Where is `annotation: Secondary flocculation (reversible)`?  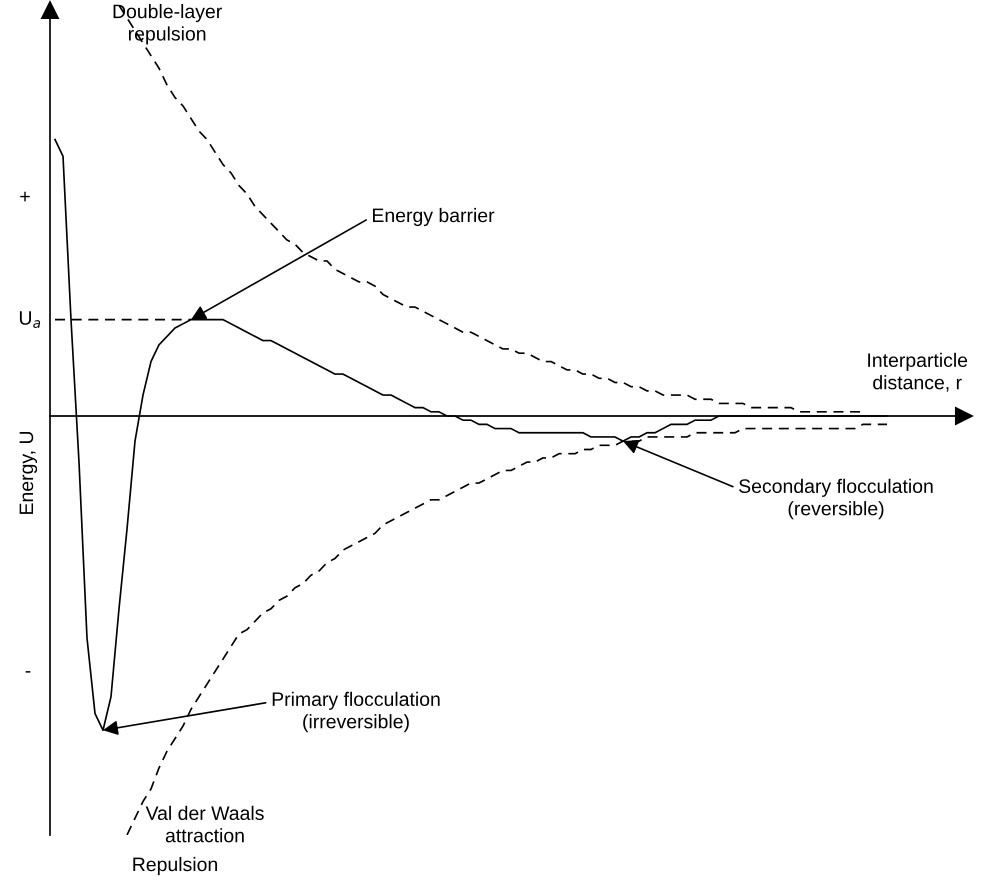
annotation: Secondary flocculation (reversible) is located at coordinates (836, 499).